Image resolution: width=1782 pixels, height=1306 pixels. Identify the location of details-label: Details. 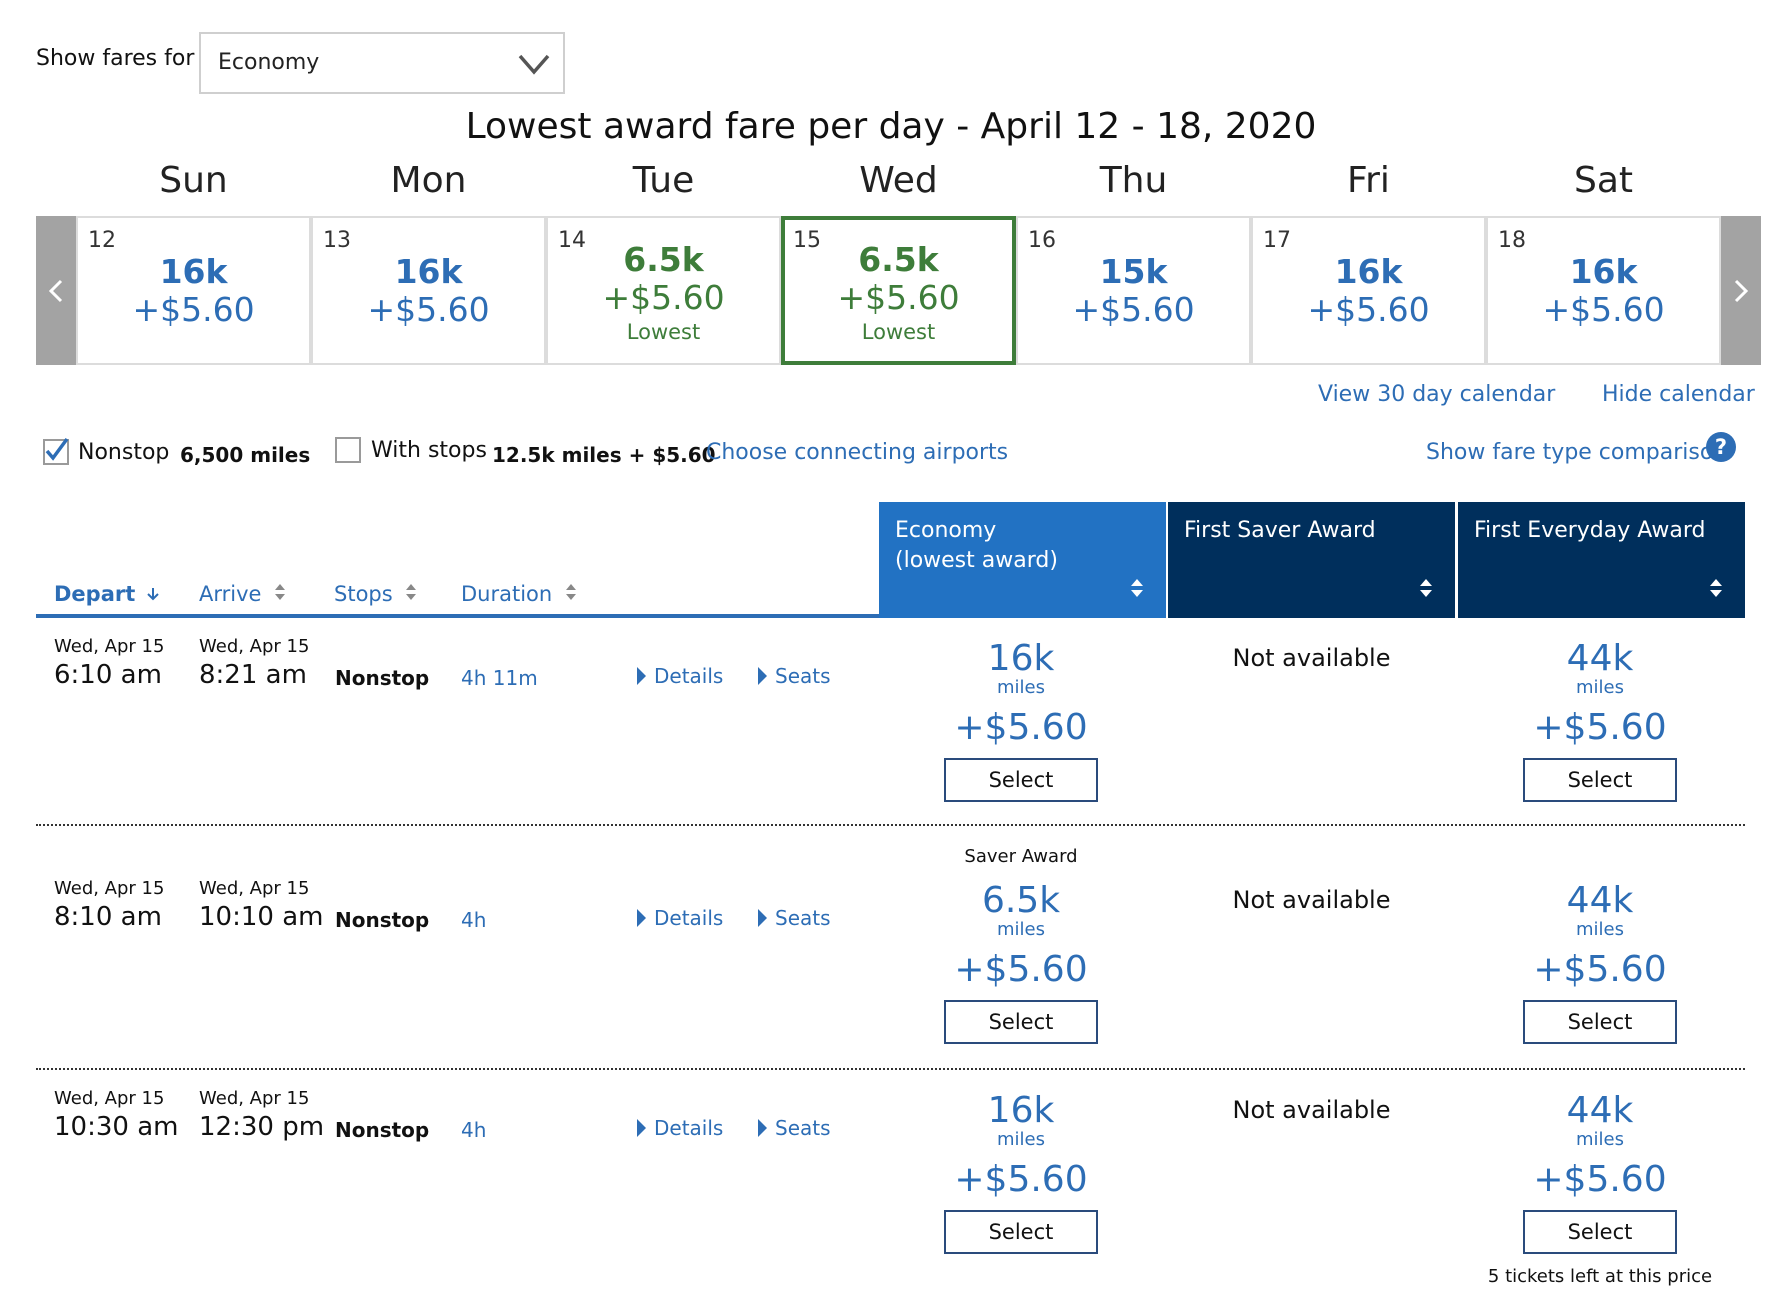
(689, 918).